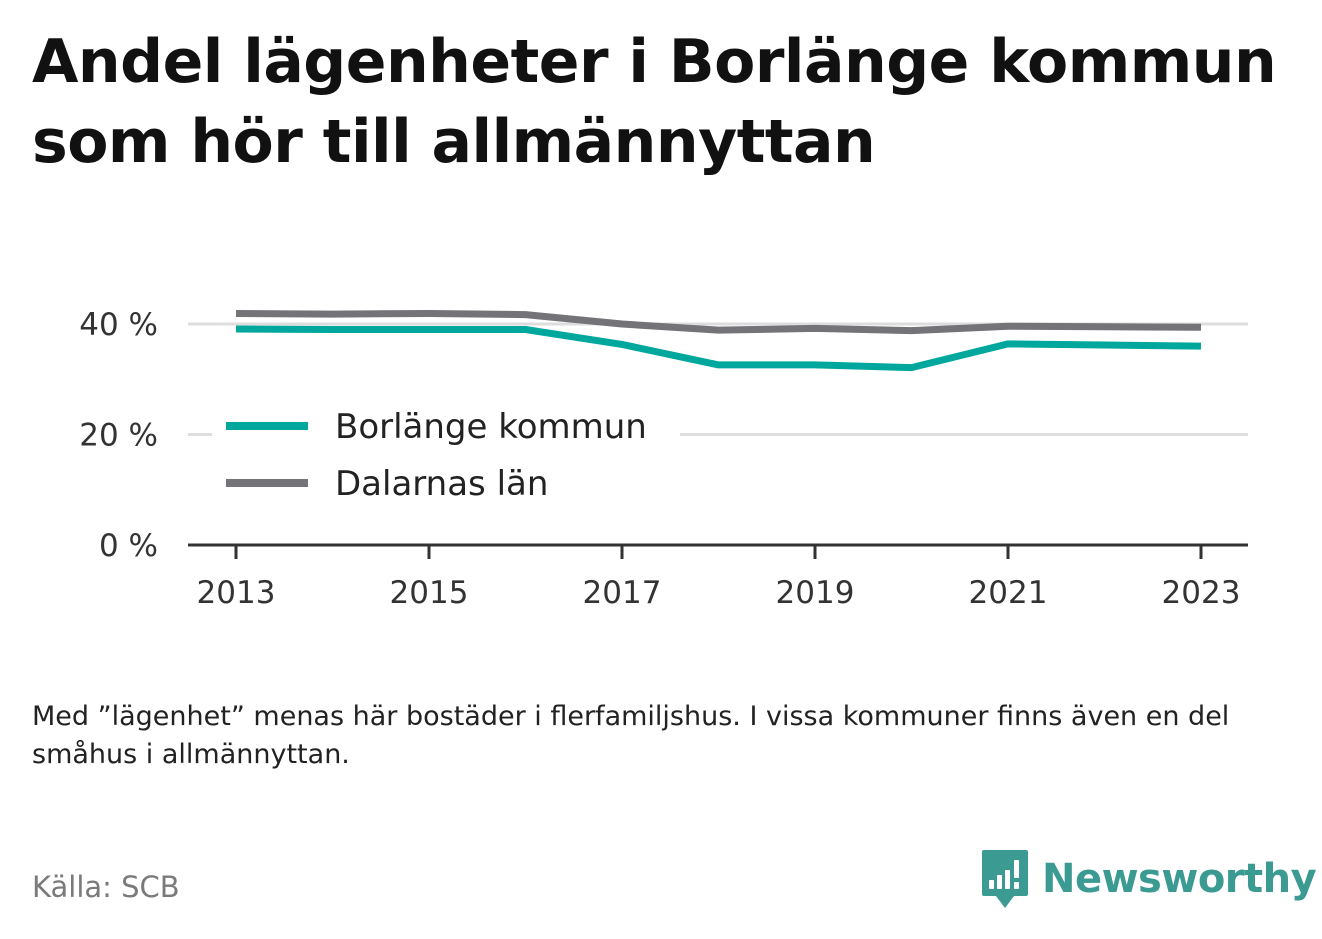 The width and height of the screenshot is (1322, 939). What do you see at coordinates (654, 62) in the screenshot?
I see `chart-title-line-1: Andel lägenheter i Borlänge kommun` at bounding box center [654, 62].